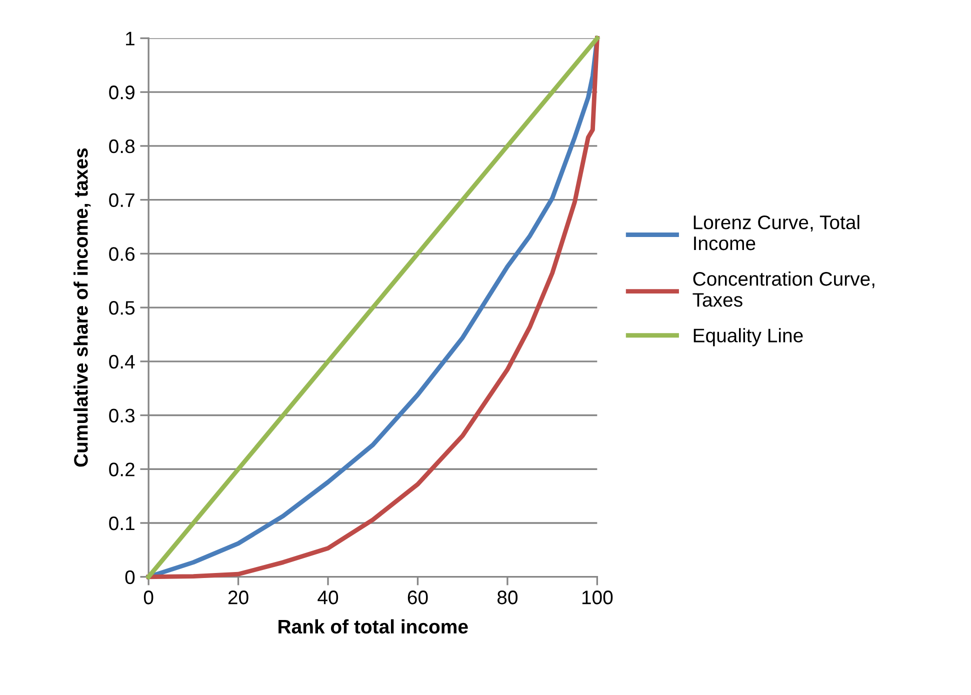 Image resolution: width=971 pixels, height=695 pixels. I want to click on y-tick-label: 0.4, so click(122, 361).